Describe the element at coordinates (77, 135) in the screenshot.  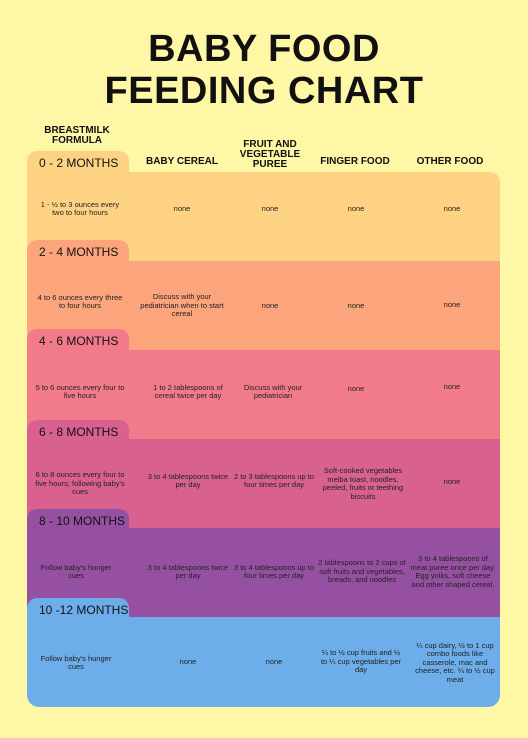
I see `header-breastmilk: BREASTMILK FORMULA` at that location.